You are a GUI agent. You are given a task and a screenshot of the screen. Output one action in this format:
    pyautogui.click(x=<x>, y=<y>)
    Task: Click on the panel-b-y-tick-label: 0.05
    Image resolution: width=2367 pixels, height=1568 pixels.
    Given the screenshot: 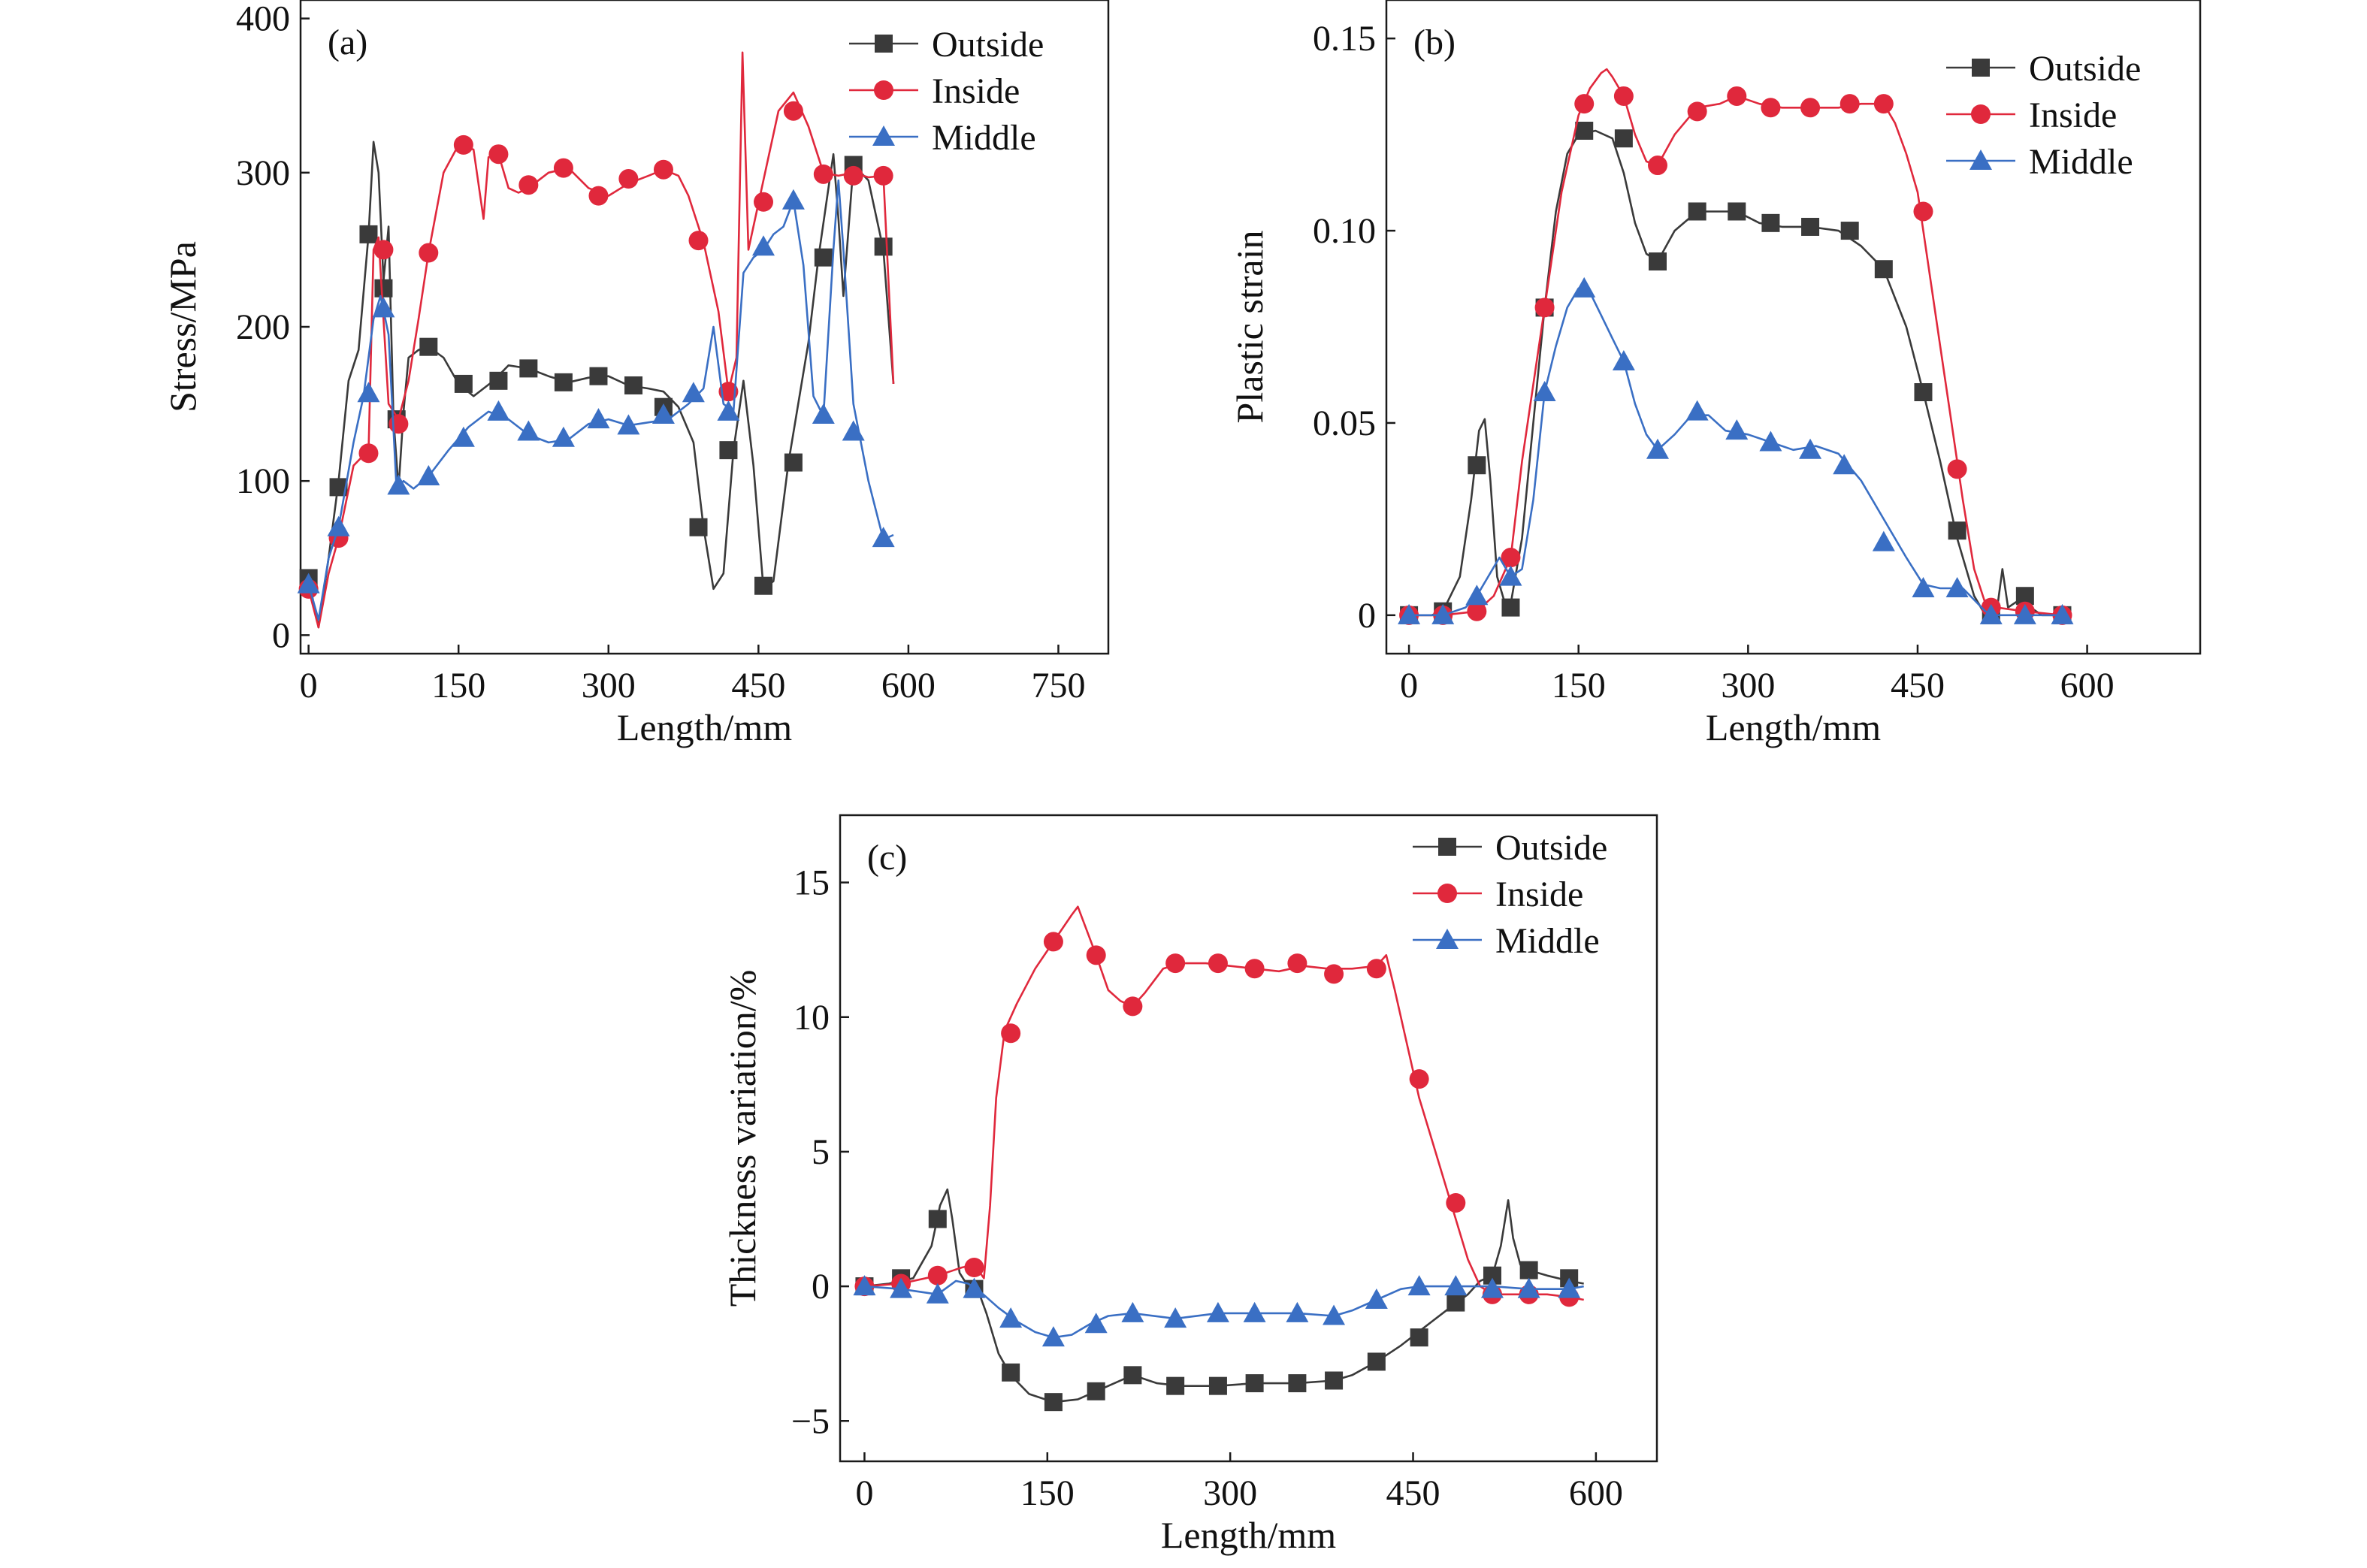 What is the action you would take?
    pyautogui.click(x=1344, y=423)
    